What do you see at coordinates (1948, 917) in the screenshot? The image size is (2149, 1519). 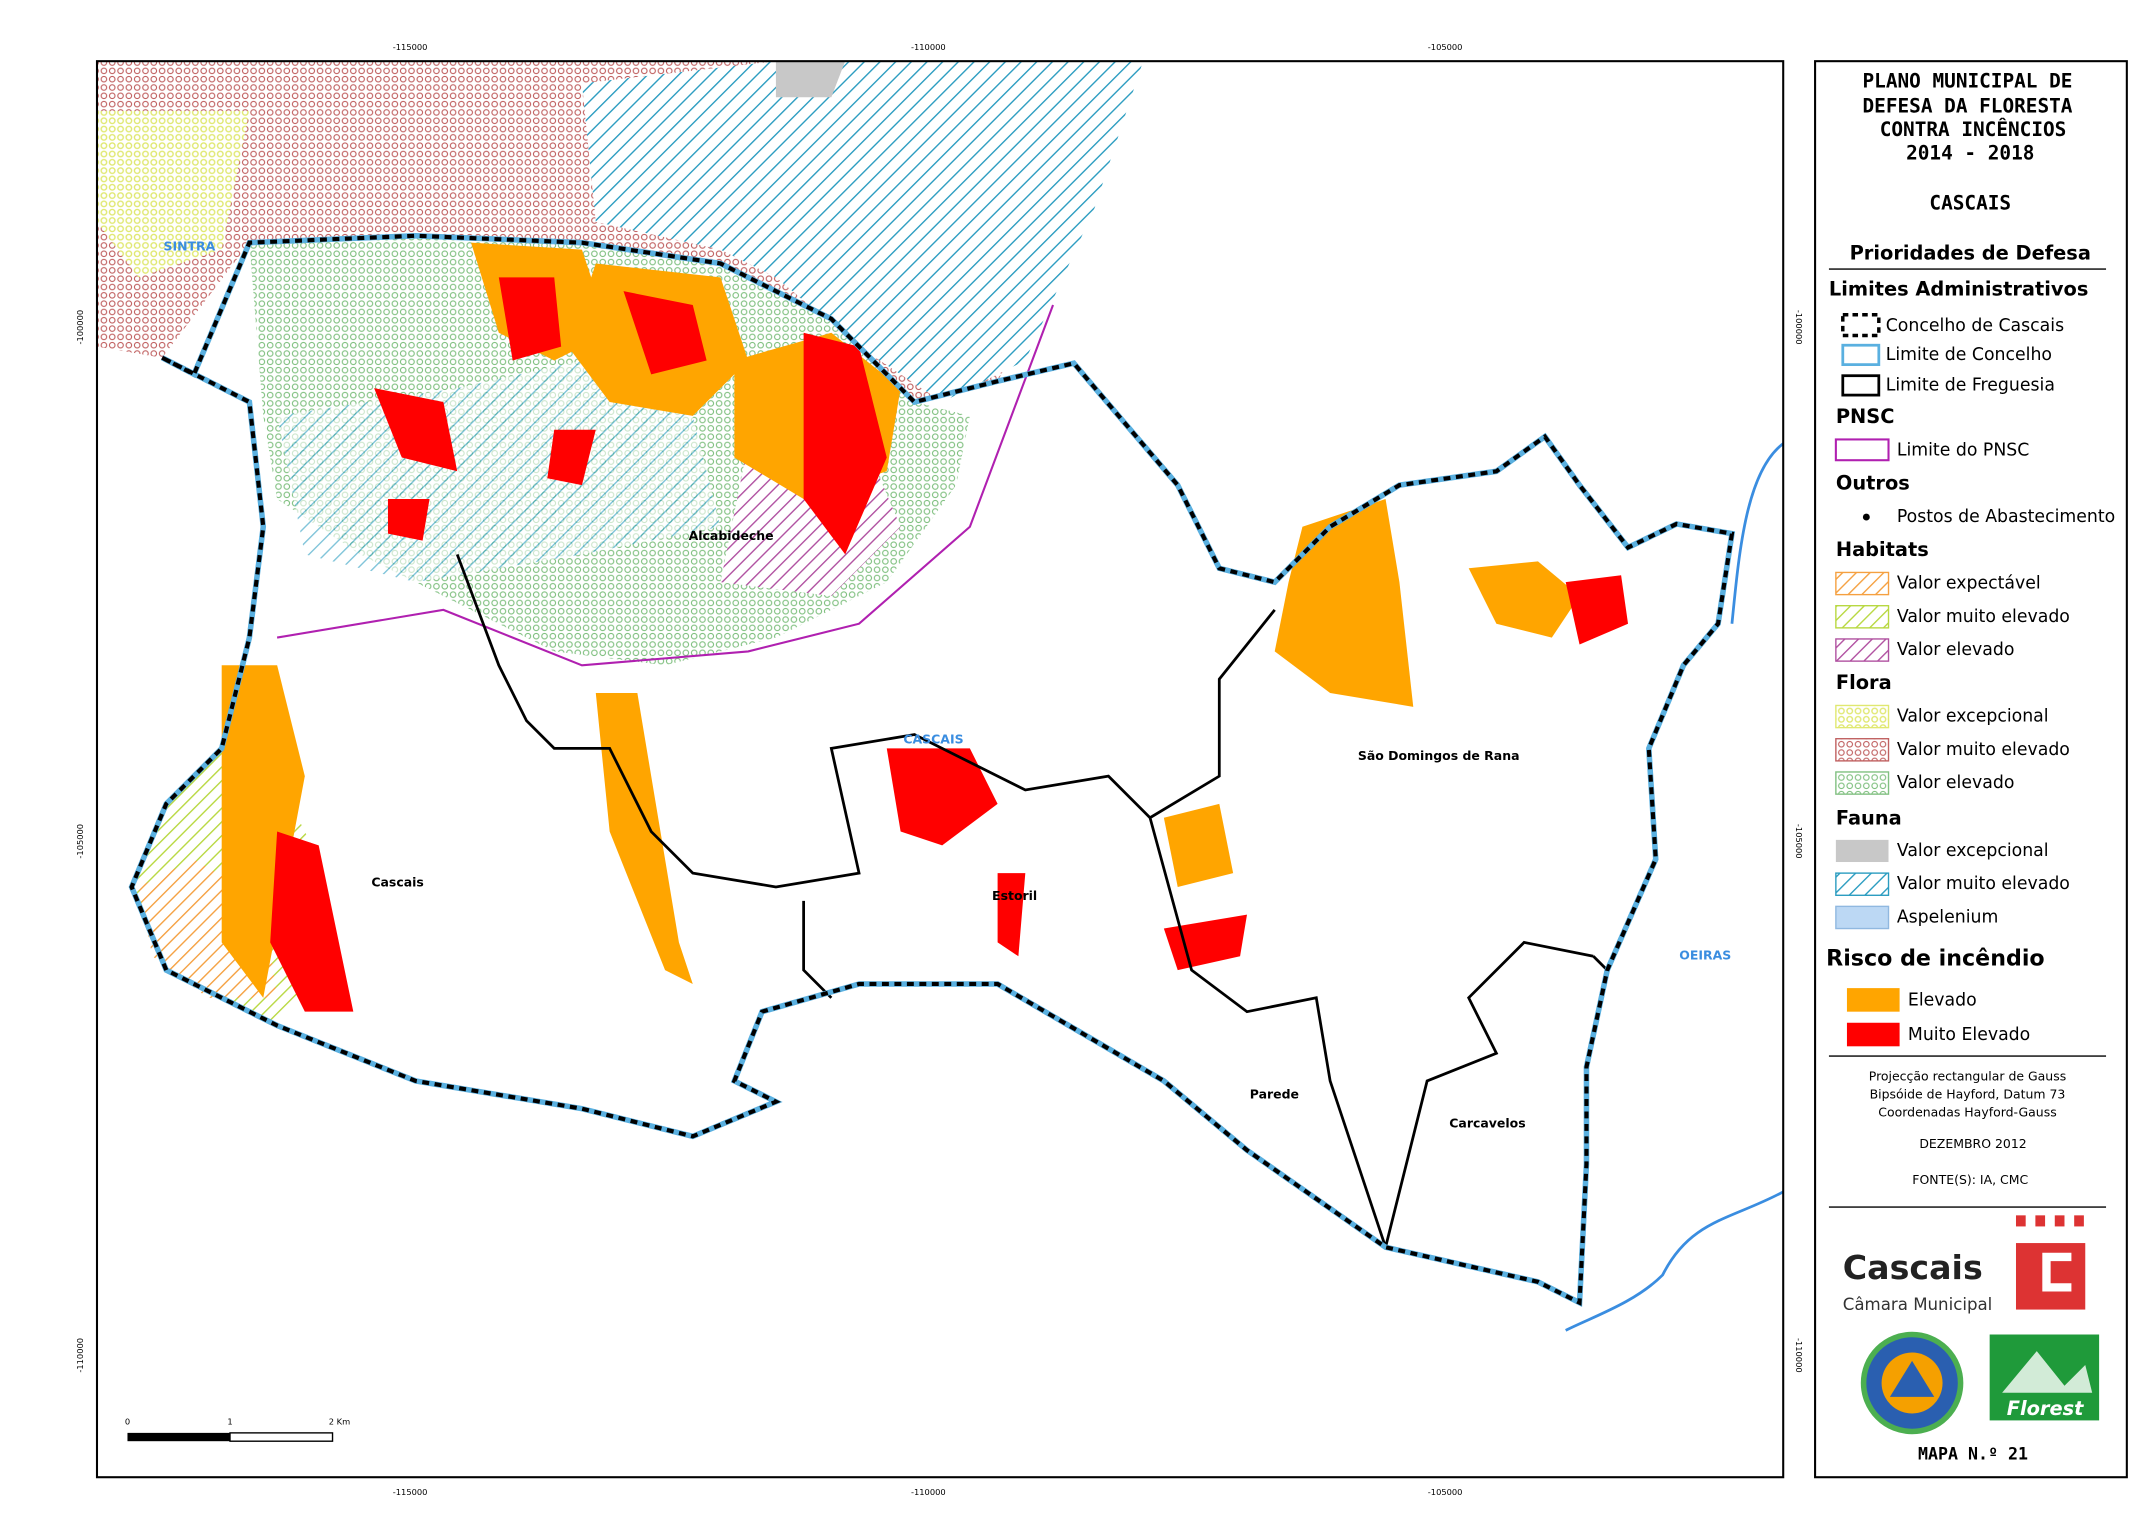 I see `legend-item: Aspelenium` at bounding box center [1948, 917].